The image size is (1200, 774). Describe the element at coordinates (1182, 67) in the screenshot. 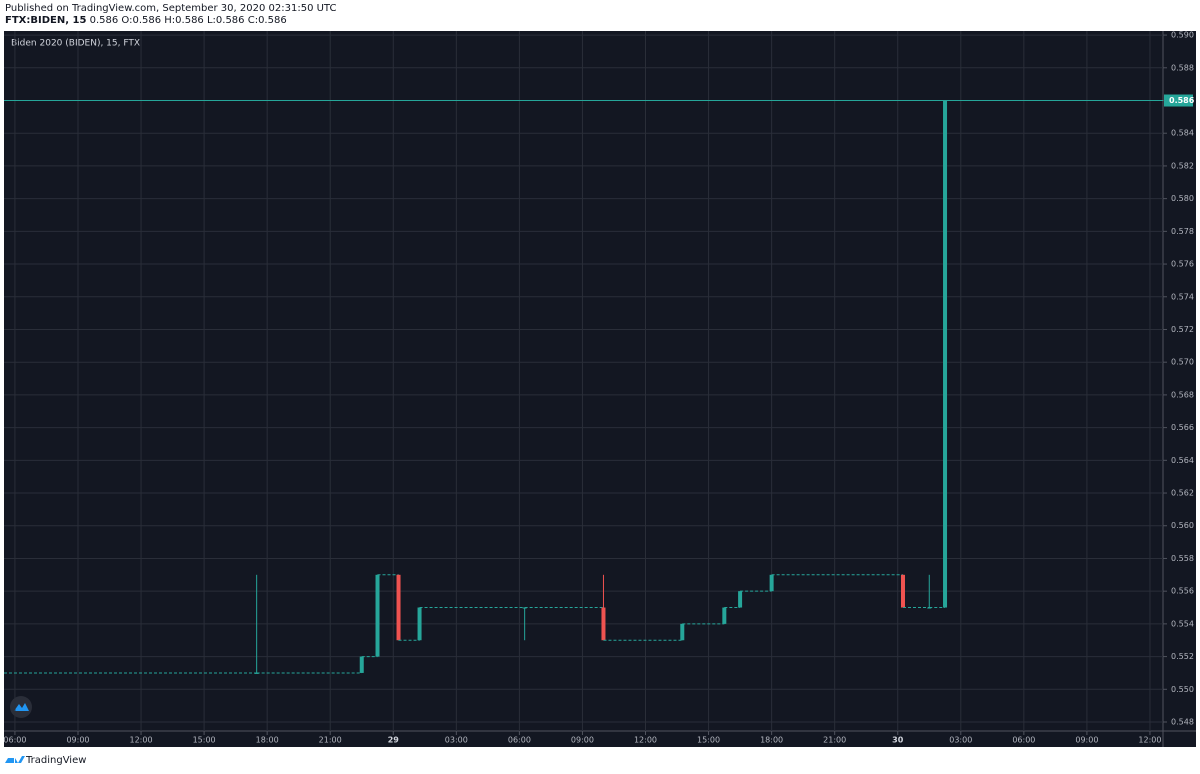

I see `y-tick-label: 0.588` at that location.